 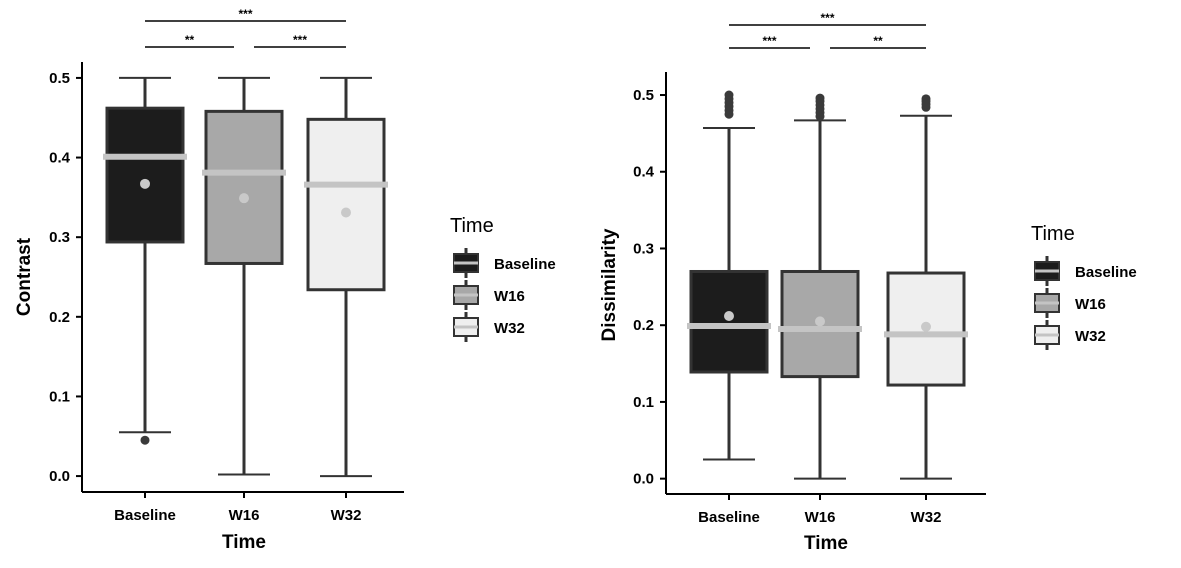 I want to click on significance-baseline-w16: **, so click(x=189, y=40).